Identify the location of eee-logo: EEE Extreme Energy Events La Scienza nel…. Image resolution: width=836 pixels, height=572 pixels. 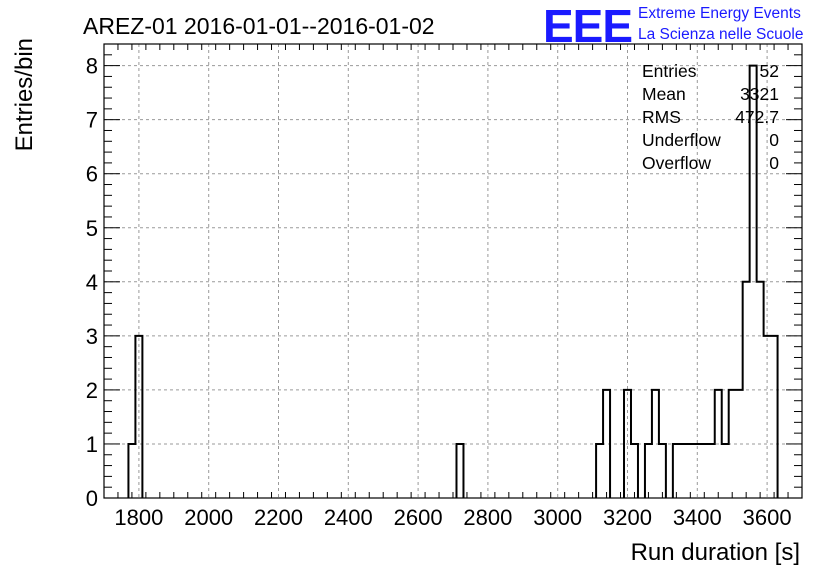
(673, 26).